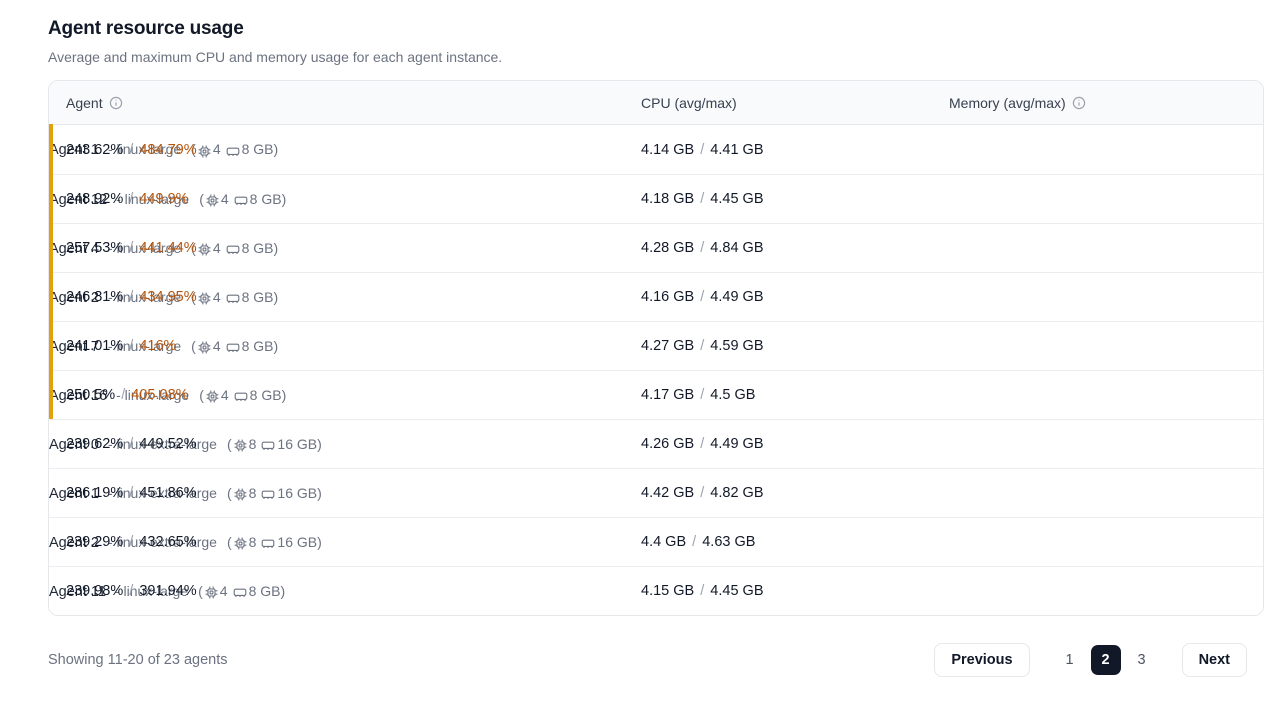 The width and height of the screenshot is (1285, 708). Describe the element at coordinates (656, 394) in the screenshot. I see `table-row: Agent 16 - linux-large ( 4` at that location.